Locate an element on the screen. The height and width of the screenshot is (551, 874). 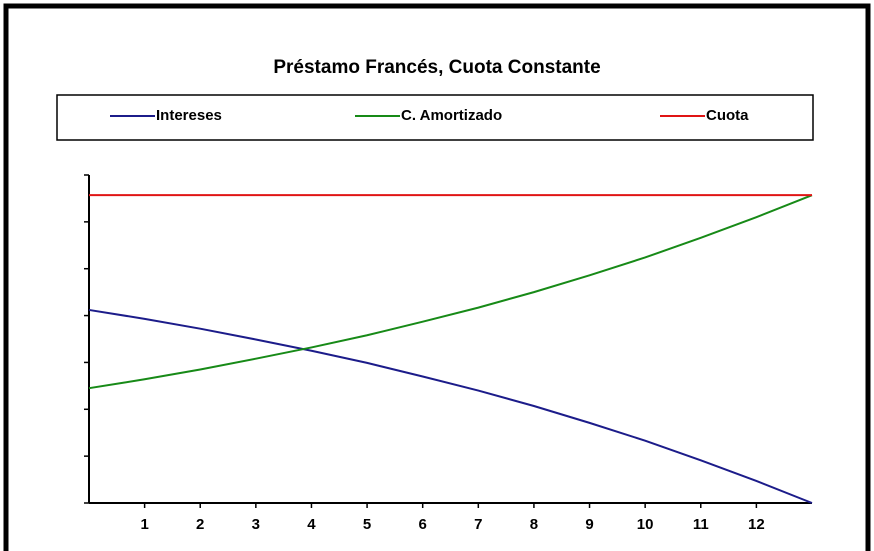
x-tick-label: 12 is located at coordinates (756, 524).